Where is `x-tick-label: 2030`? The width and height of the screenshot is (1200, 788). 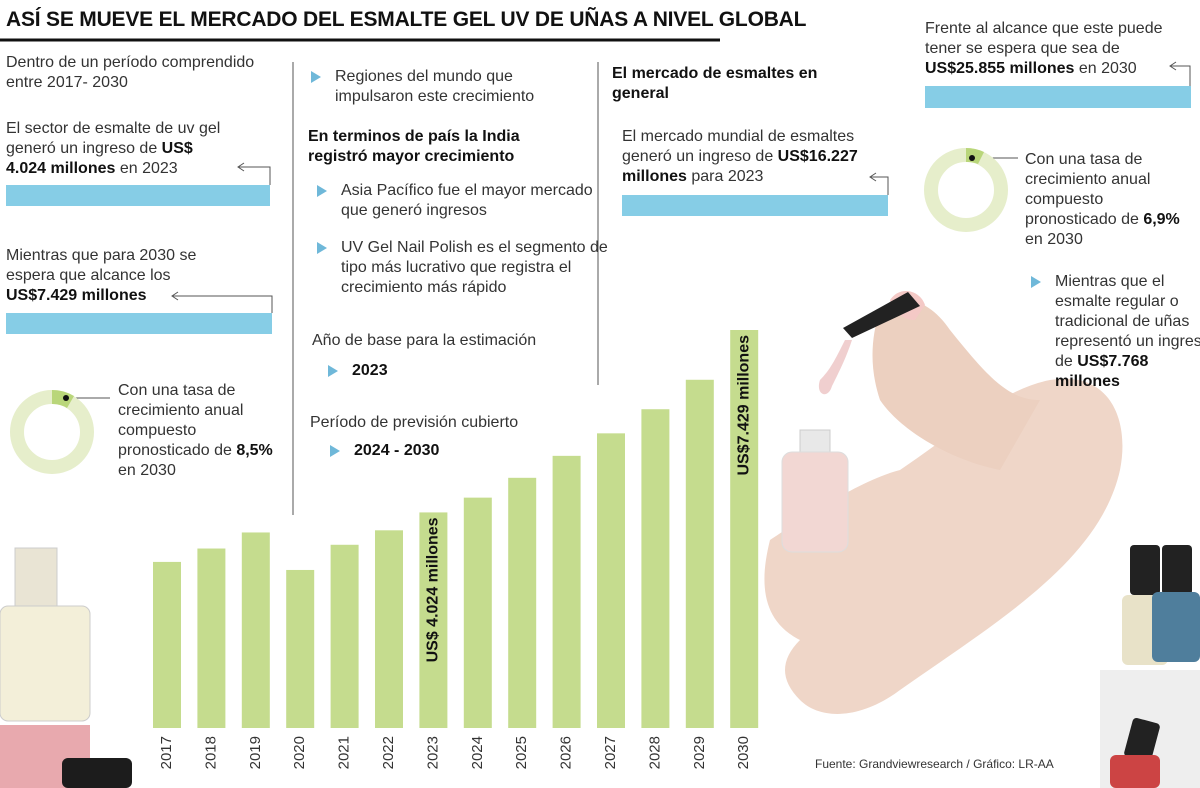
x-tick-label: 2030 is located at coordinates (743, 752).